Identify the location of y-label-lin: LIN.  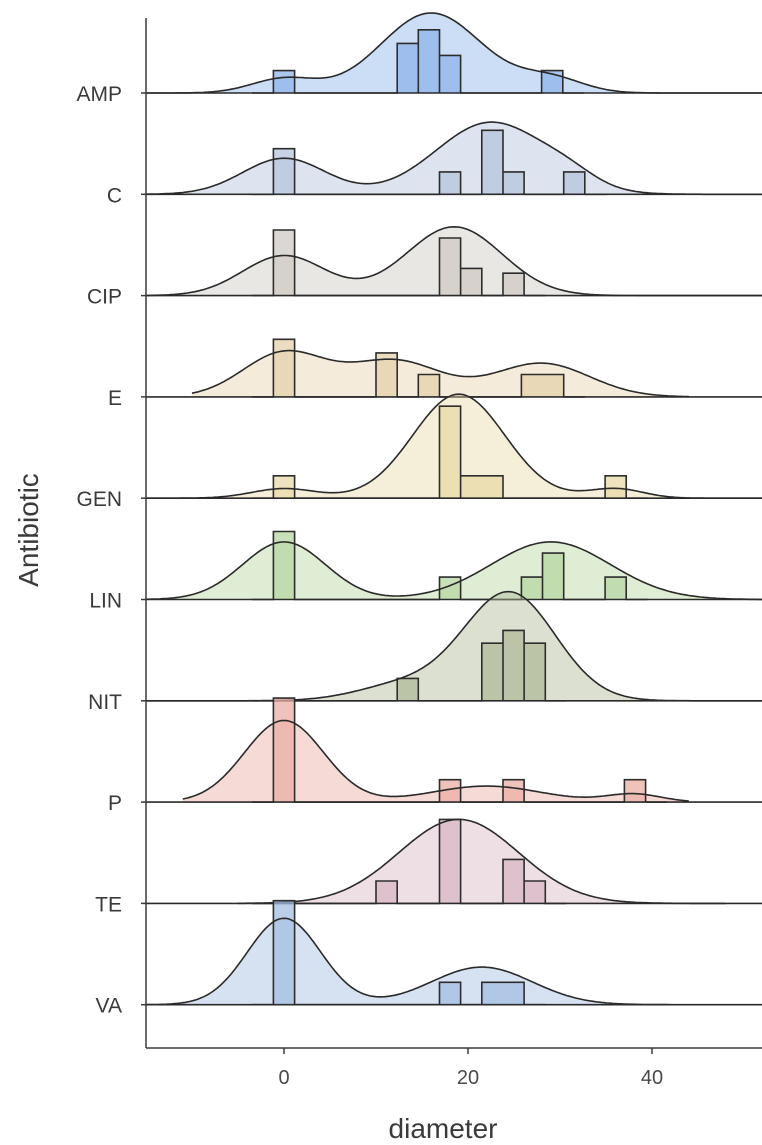
(105, 601).